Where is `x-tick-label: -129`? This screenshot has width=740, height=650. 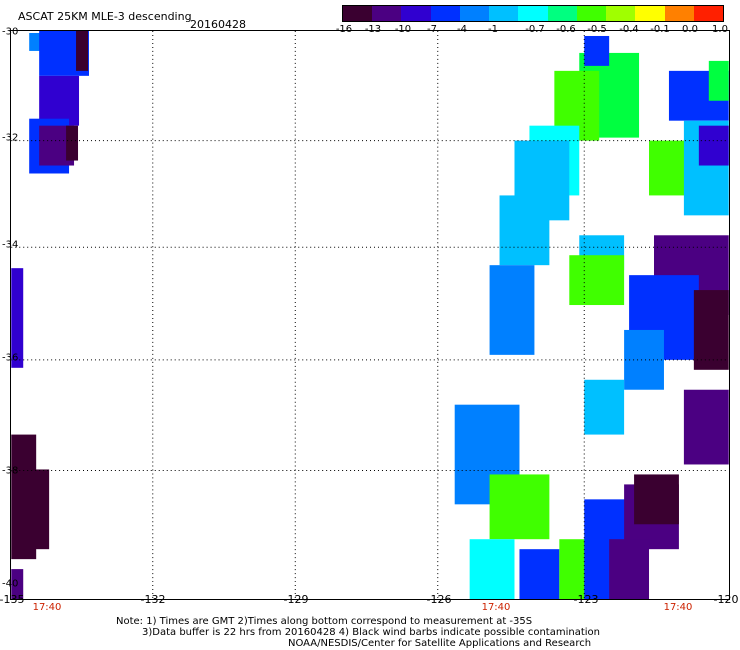
x-tick-label: -129 is located at coordinates (296, 599).